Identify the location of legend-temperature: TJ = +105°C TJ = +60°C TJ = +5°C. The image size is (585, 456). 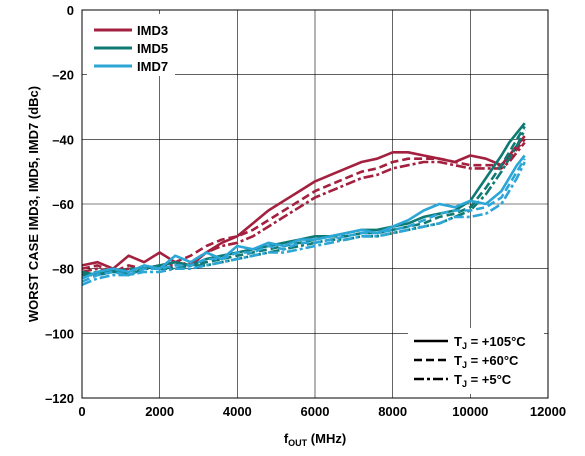
(476, 361).